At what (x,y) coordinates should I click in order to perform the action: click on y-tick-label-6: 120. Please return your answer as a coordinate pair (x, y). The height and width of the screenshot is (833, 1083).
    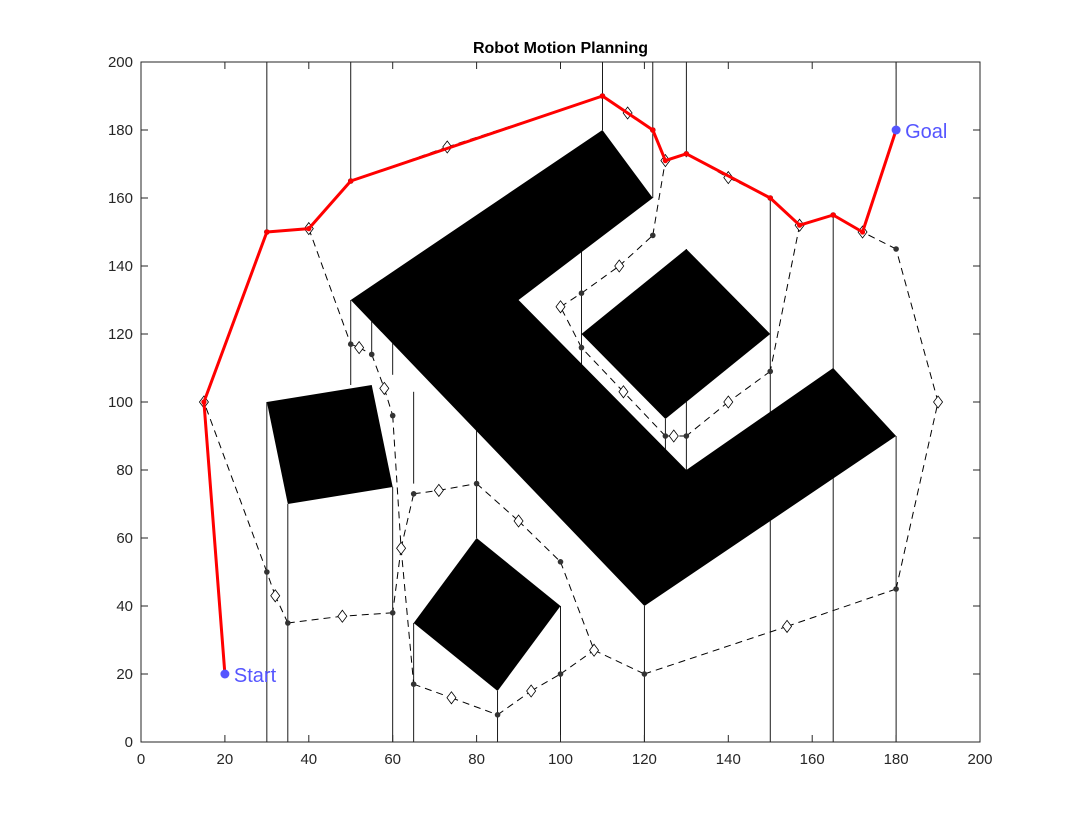
    Looking at the image, I should click on (120, 334).